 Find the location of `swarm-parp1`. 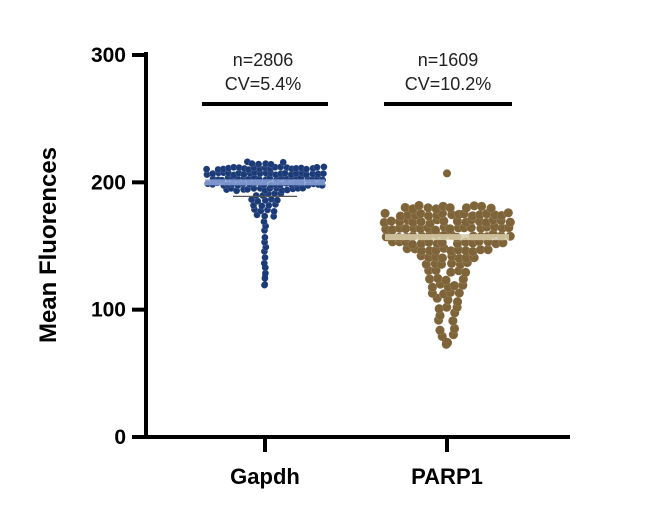

swarm-parp1 is located at coordinates (447, 259).